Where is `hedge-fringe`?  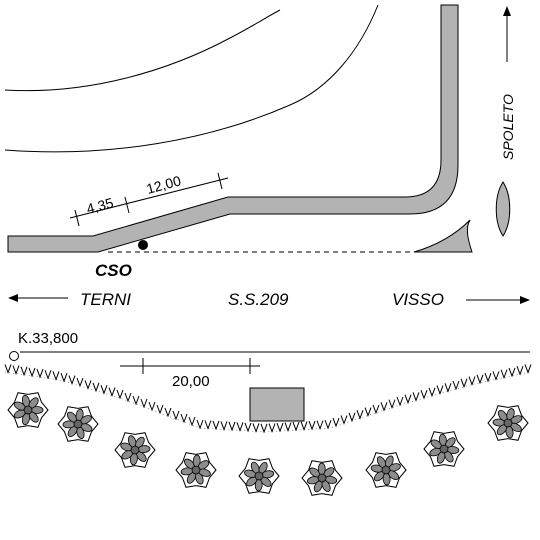
hedge-fringe is located at coordinates (268, 399).